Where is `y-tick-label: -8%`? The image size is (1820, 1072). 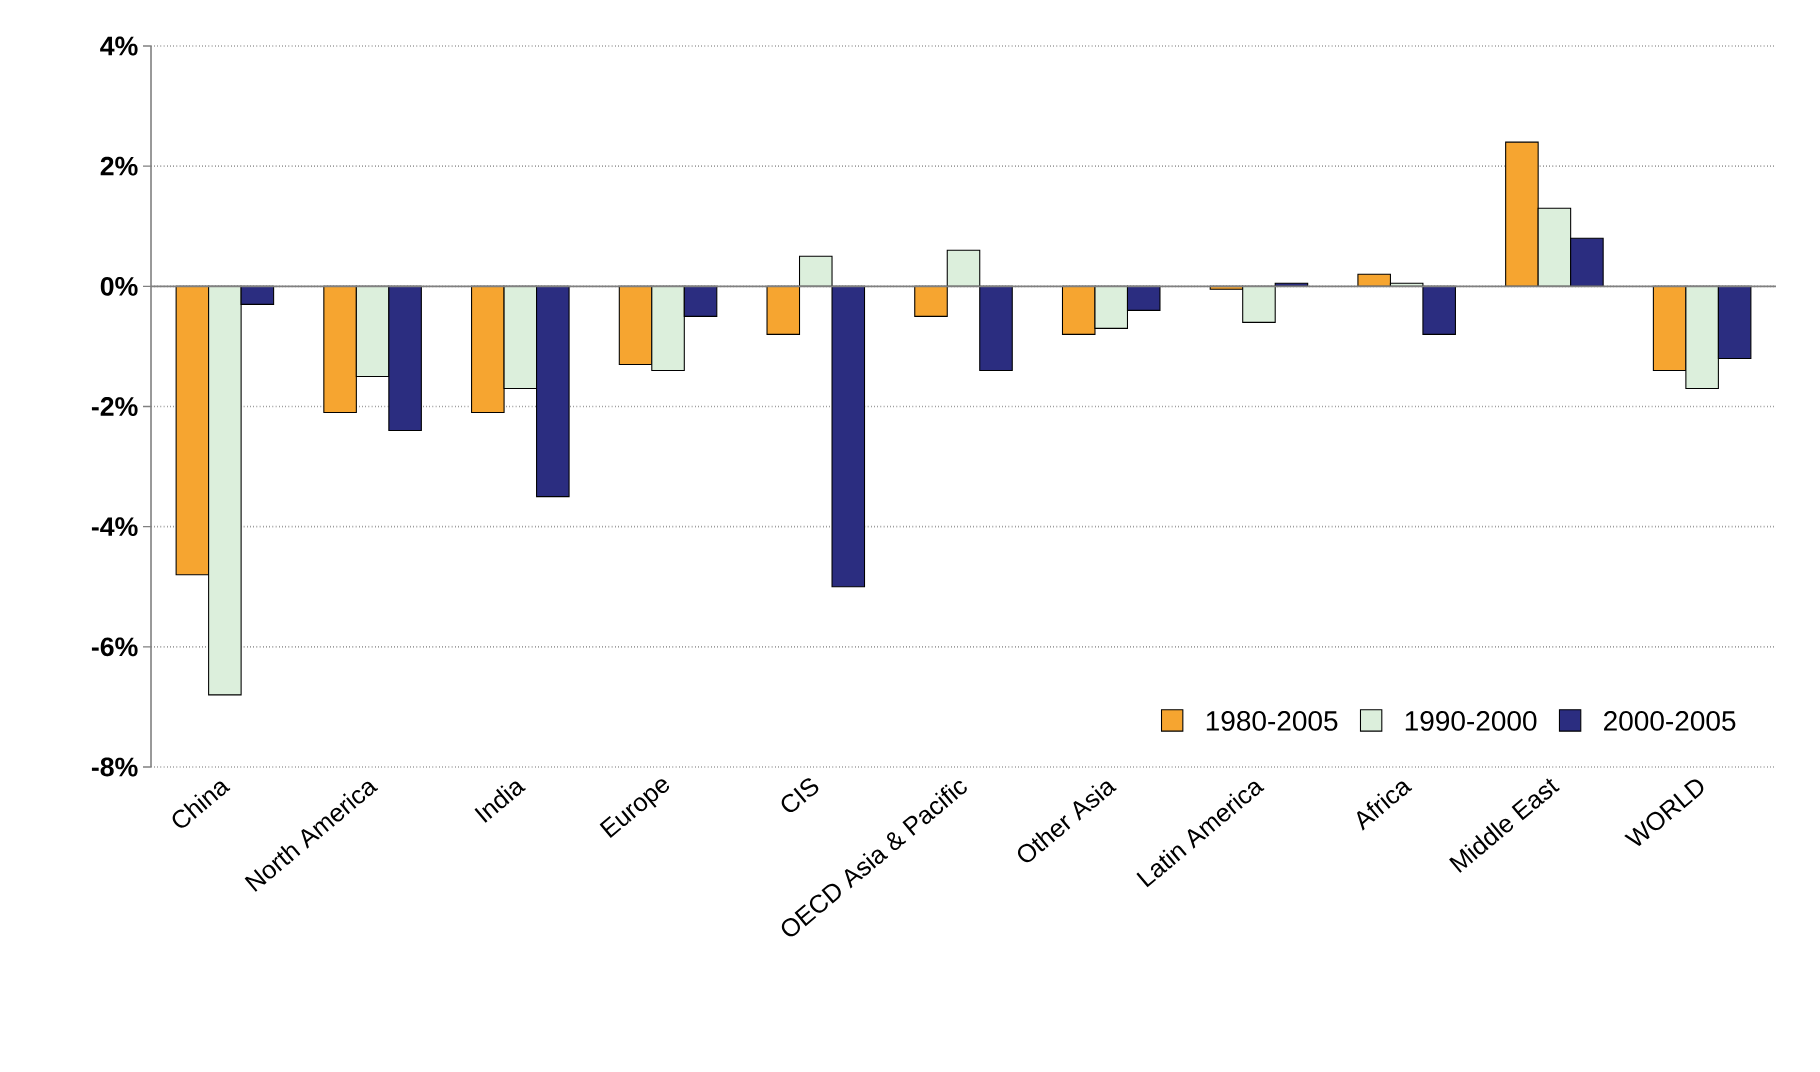 y-tick-label: -8% is located at coordinates (114, 767).